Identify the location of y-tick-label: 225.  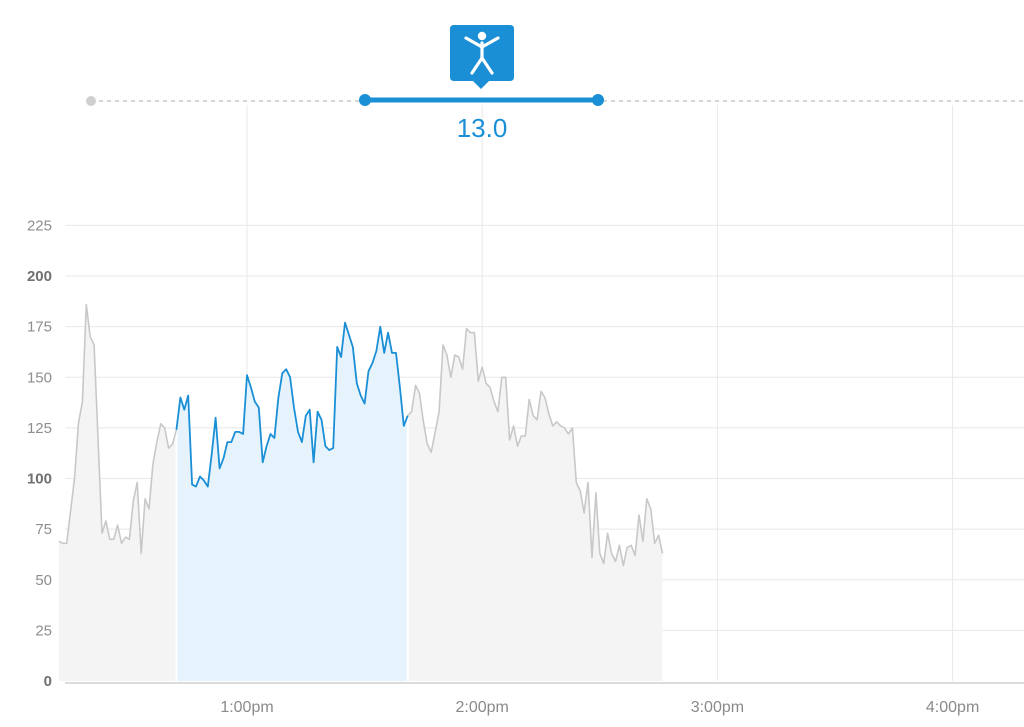
(39, 225).